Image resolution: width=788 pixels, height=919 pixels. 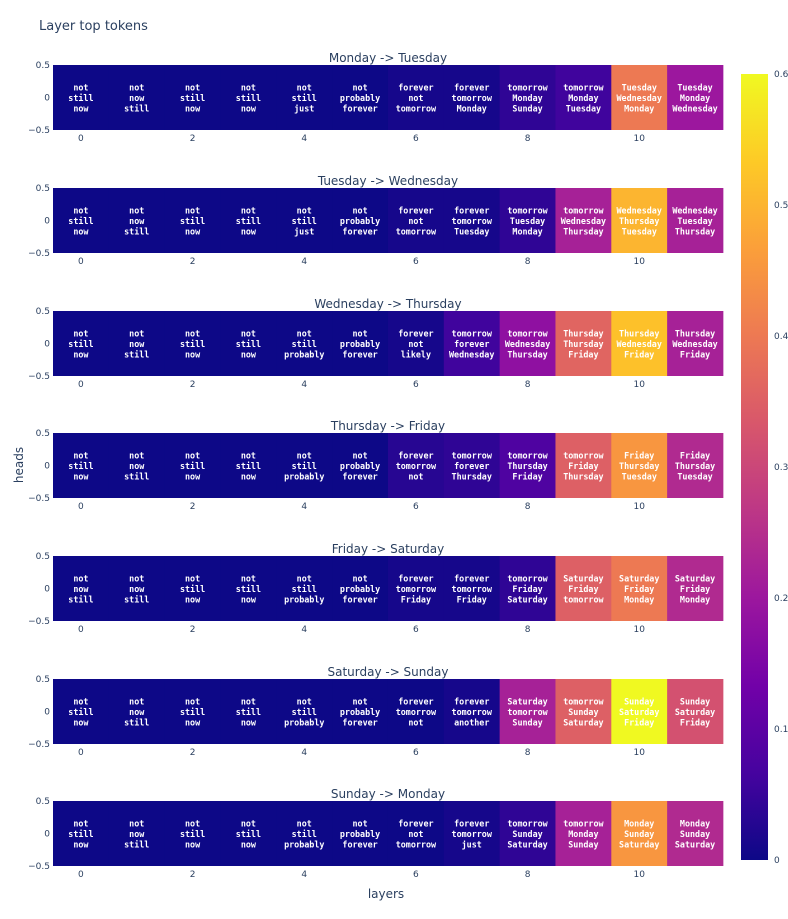 What do you see at coordinates (81, 630) in the screenshot?
I see `x-tick-label: 0` at bounding box center [81, 630].